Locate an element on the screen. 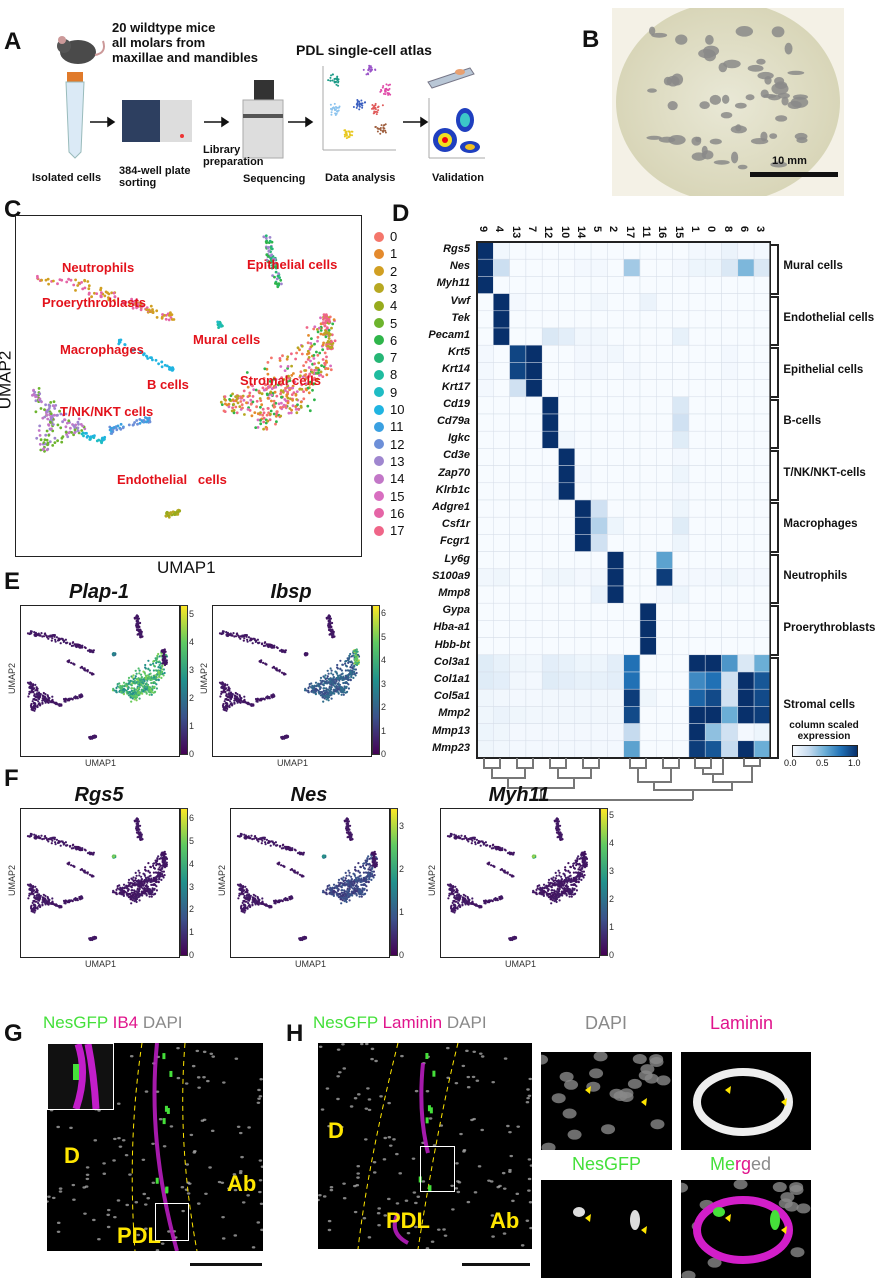 This screenshot has height=1280, width=881. legend-item: 8 is located at coordinates (385, 374).